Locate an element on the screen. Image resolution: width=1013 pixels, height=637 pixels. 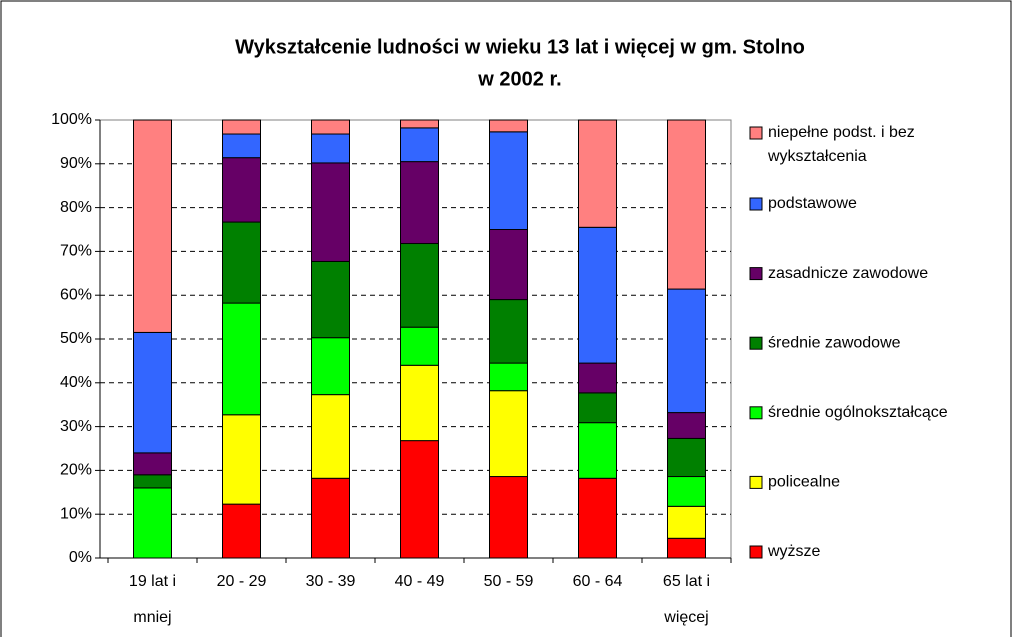
chart-title: w 2002 r. is located at coordinates (519, 79).